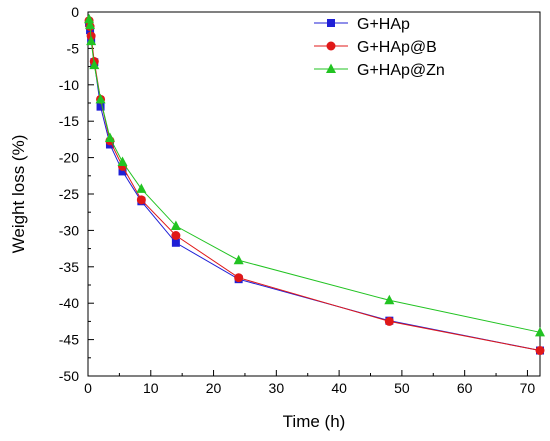  I want to click on legend: G+HAp G+HAp@B G+HAp@Zn, so click(379, 47).